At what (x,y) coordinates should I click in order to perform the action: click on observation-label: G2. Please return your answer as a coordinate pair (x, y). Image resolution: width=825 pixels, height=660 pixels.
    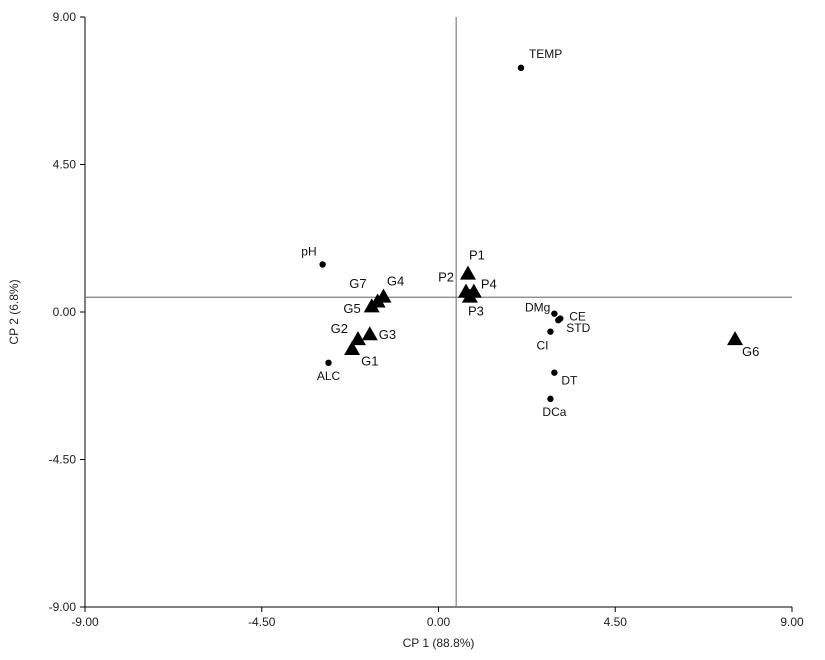
    Looking at the image, I should click on (339, 328).